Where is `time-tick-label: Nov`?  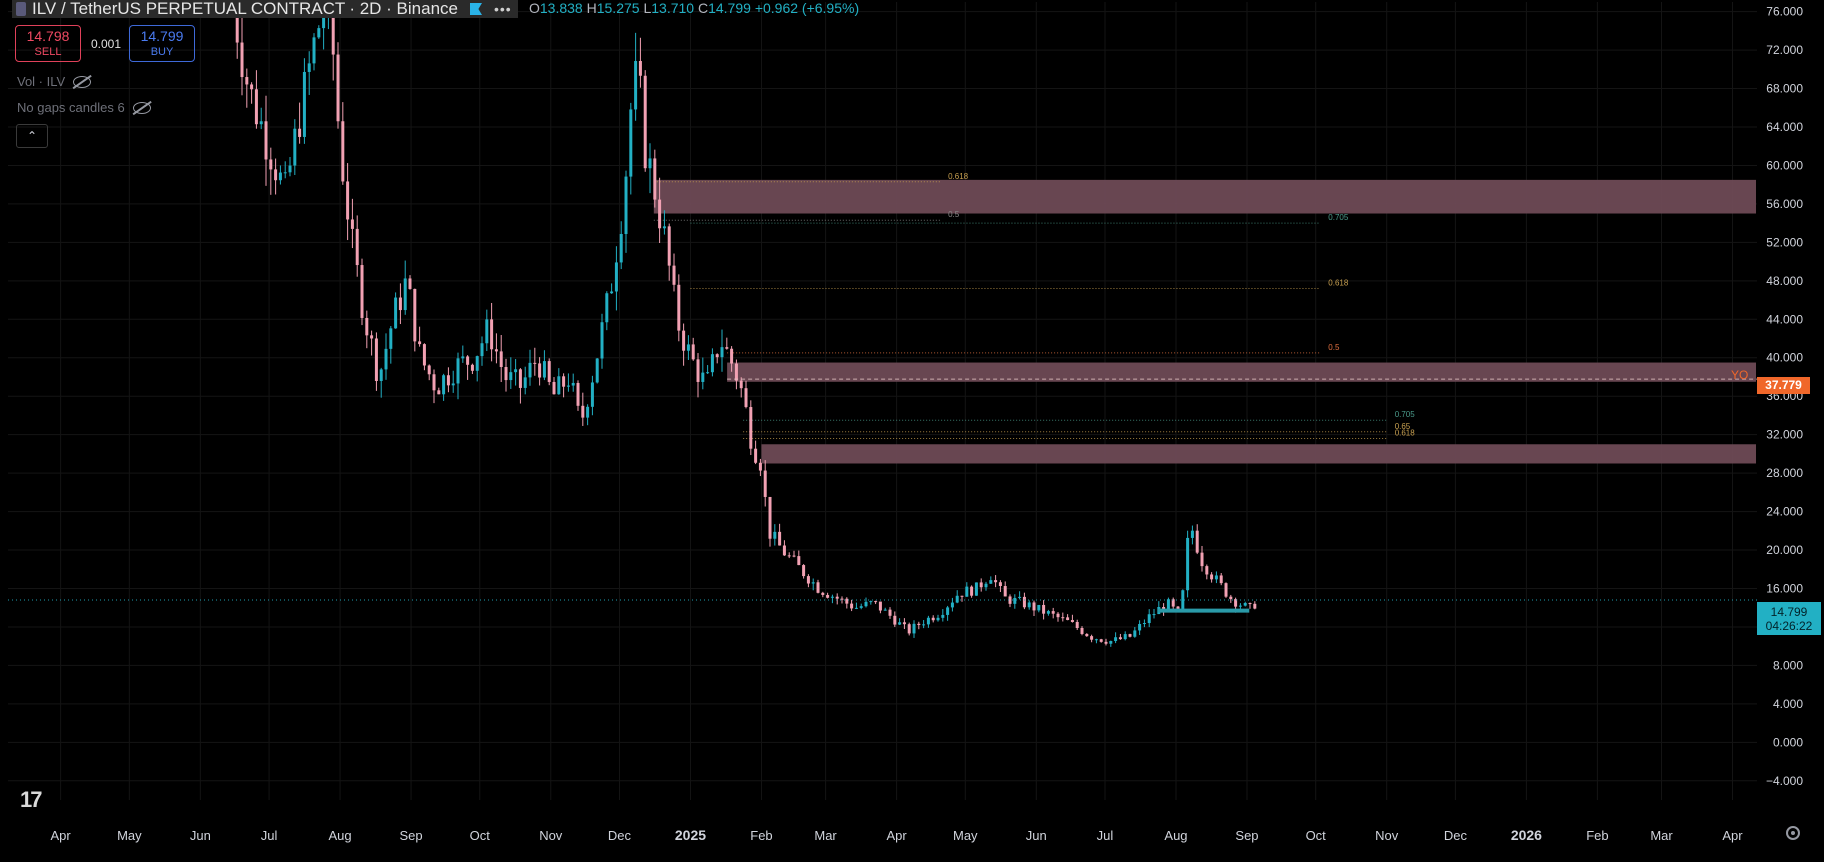 time-tick-label: Nov is located at coordinates (551, 835).